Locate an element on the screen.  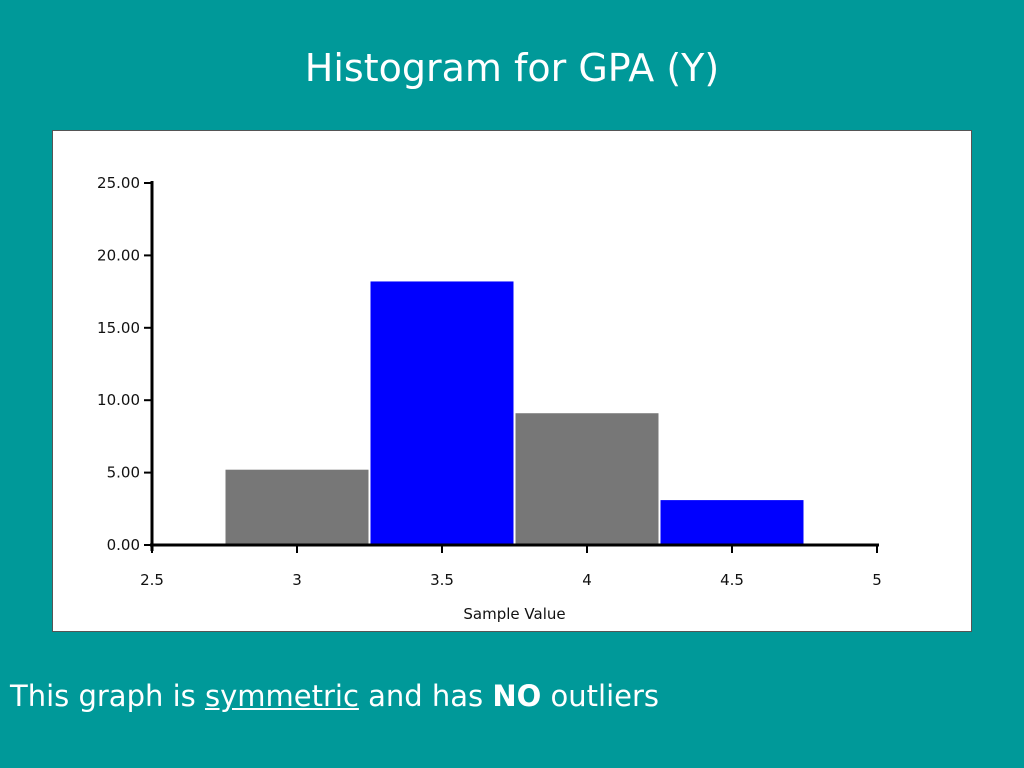
caption-text-after: outliers is located at coordinates (605, 696).